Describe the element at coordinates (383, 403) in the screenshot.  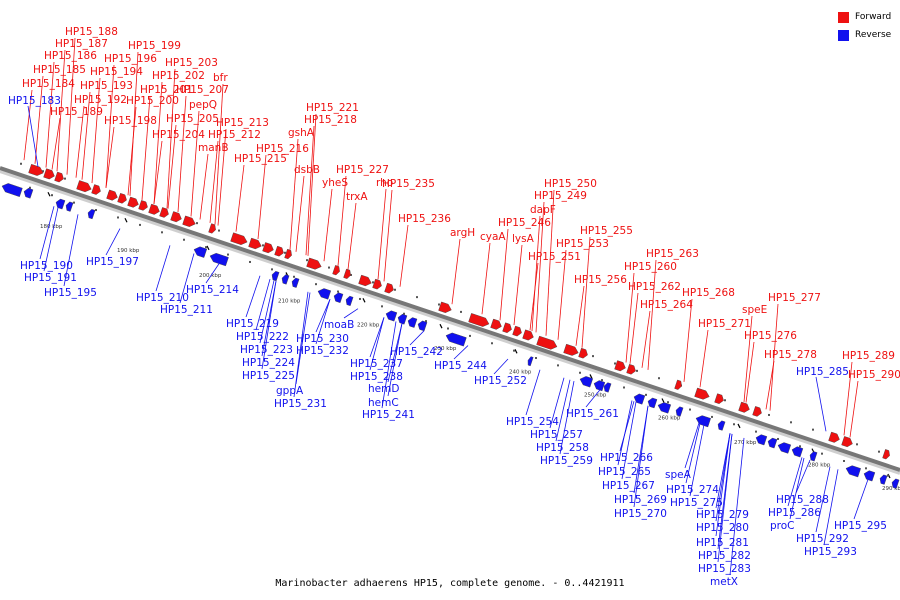
I see `reverse-gene-label: hemC` at that location.